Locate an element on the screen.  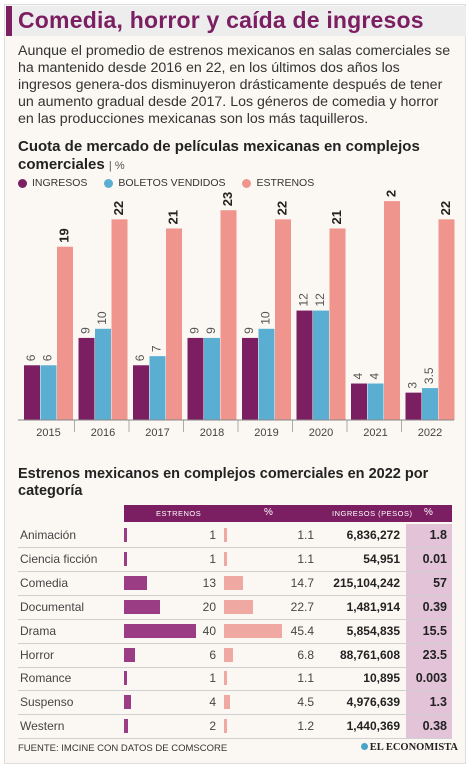
table-row: Suspenso 4 4.5 4,976,639 1.3 is located at coordinates (235, 703).